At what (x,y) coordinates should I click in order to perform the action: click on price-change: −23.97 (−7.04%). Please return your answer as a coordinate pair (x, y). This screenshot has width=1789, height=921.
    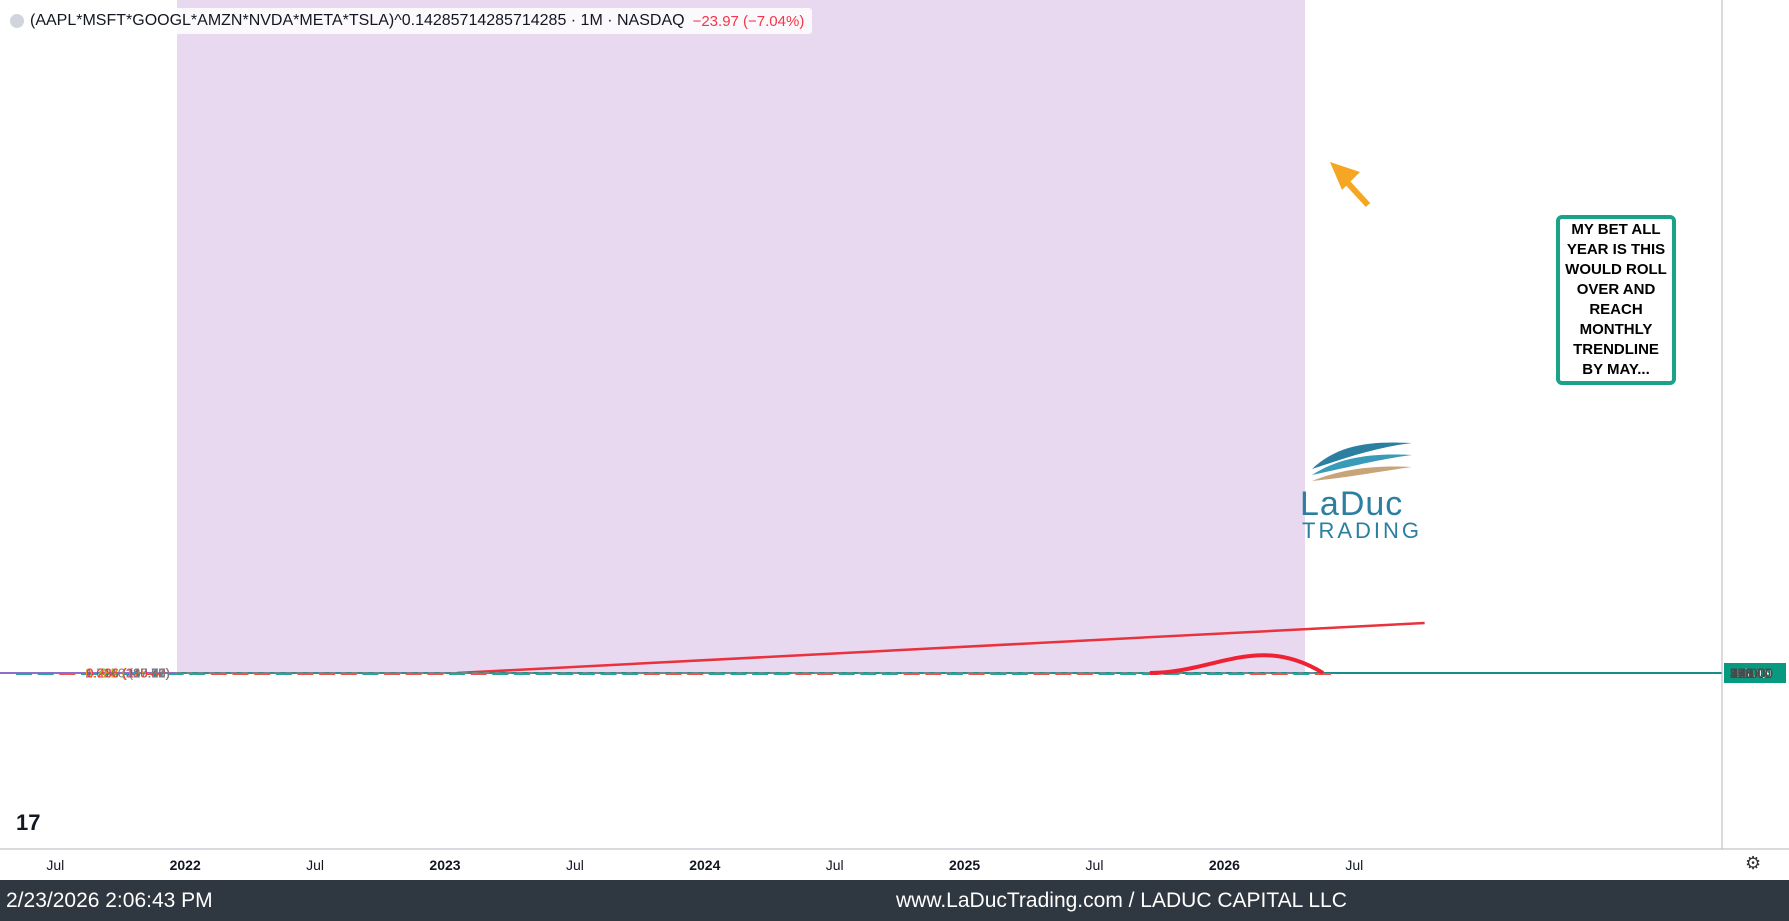
    Looking at the image, I should click on (748, 21).